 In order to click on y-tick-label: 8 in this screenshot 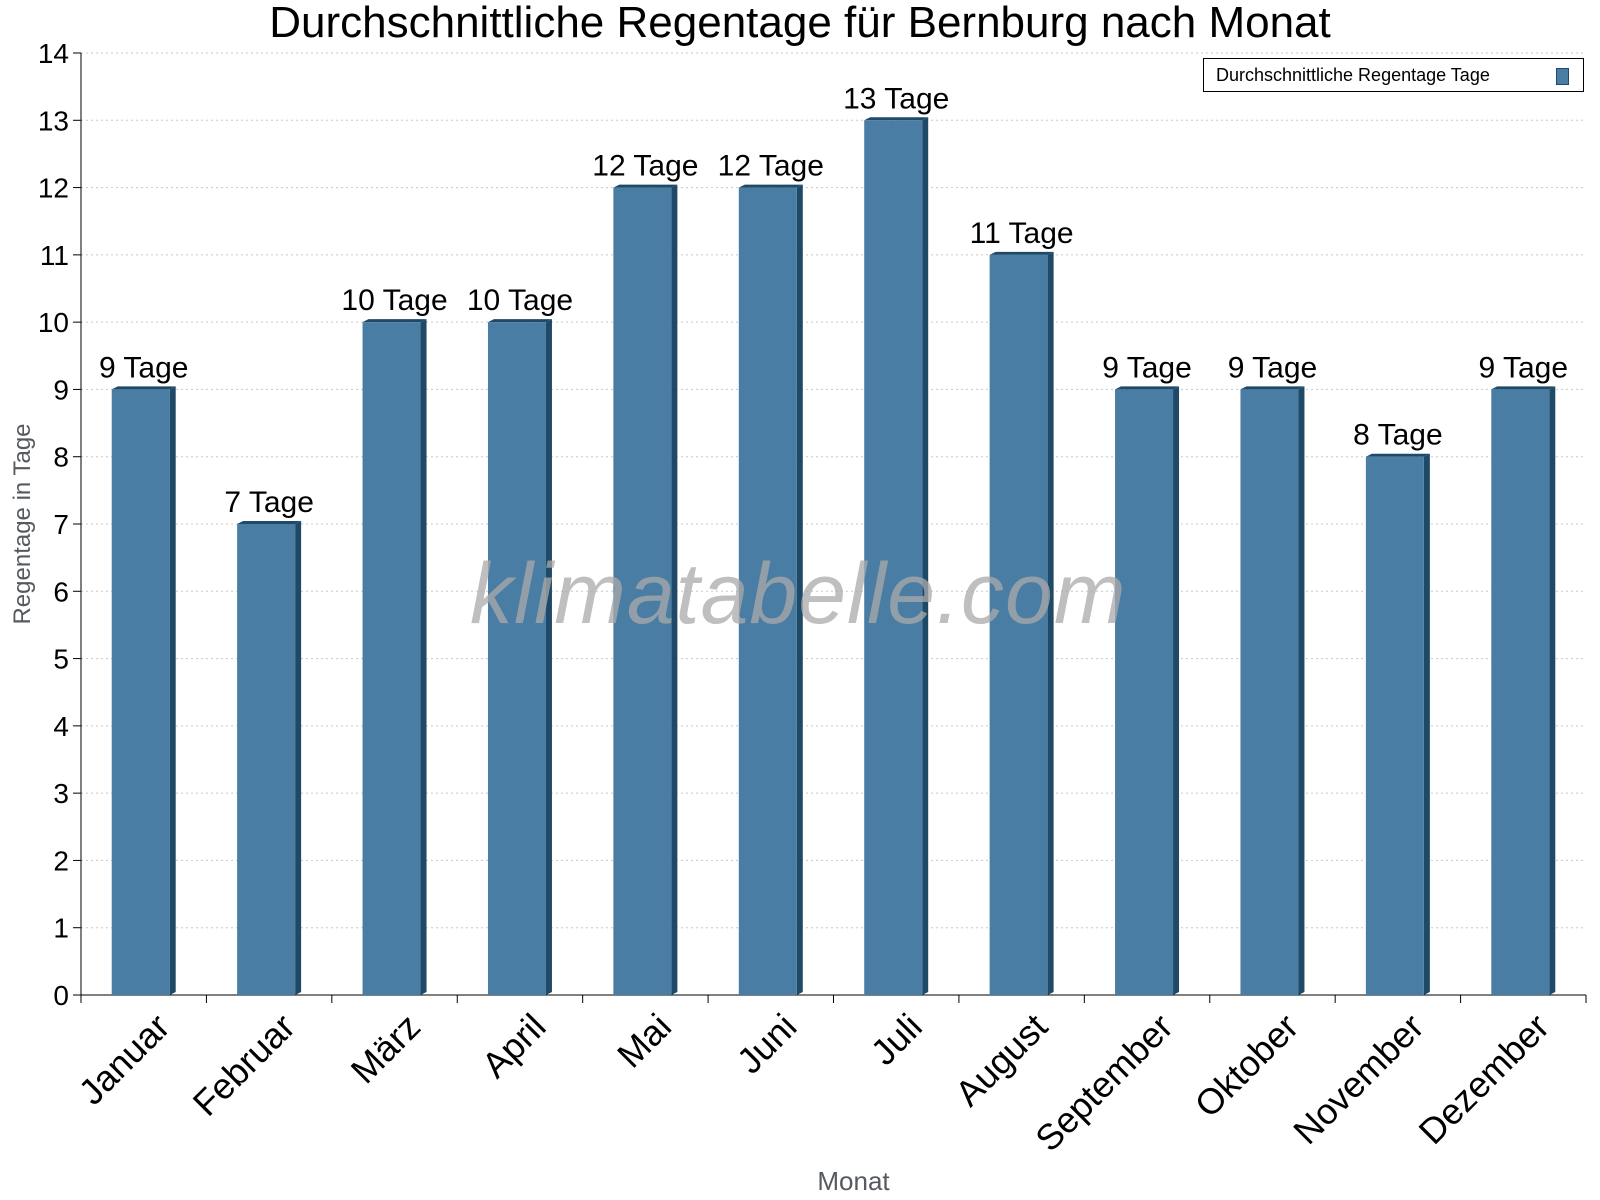, I will do `click(61, 457)`.